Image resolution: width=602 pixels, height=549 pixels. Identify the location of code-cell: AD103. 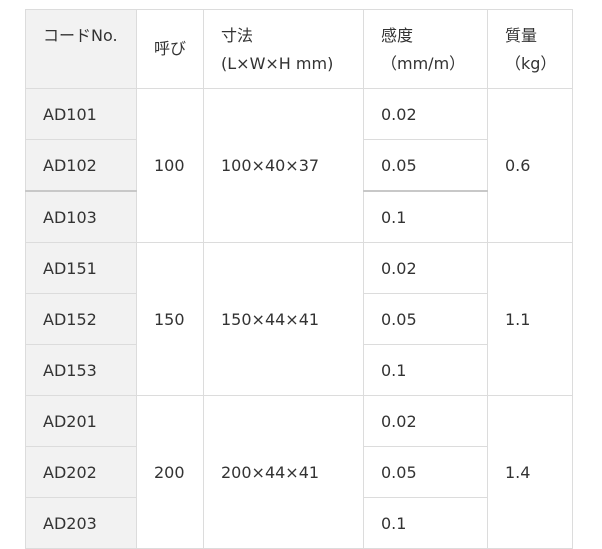
(81, 216).